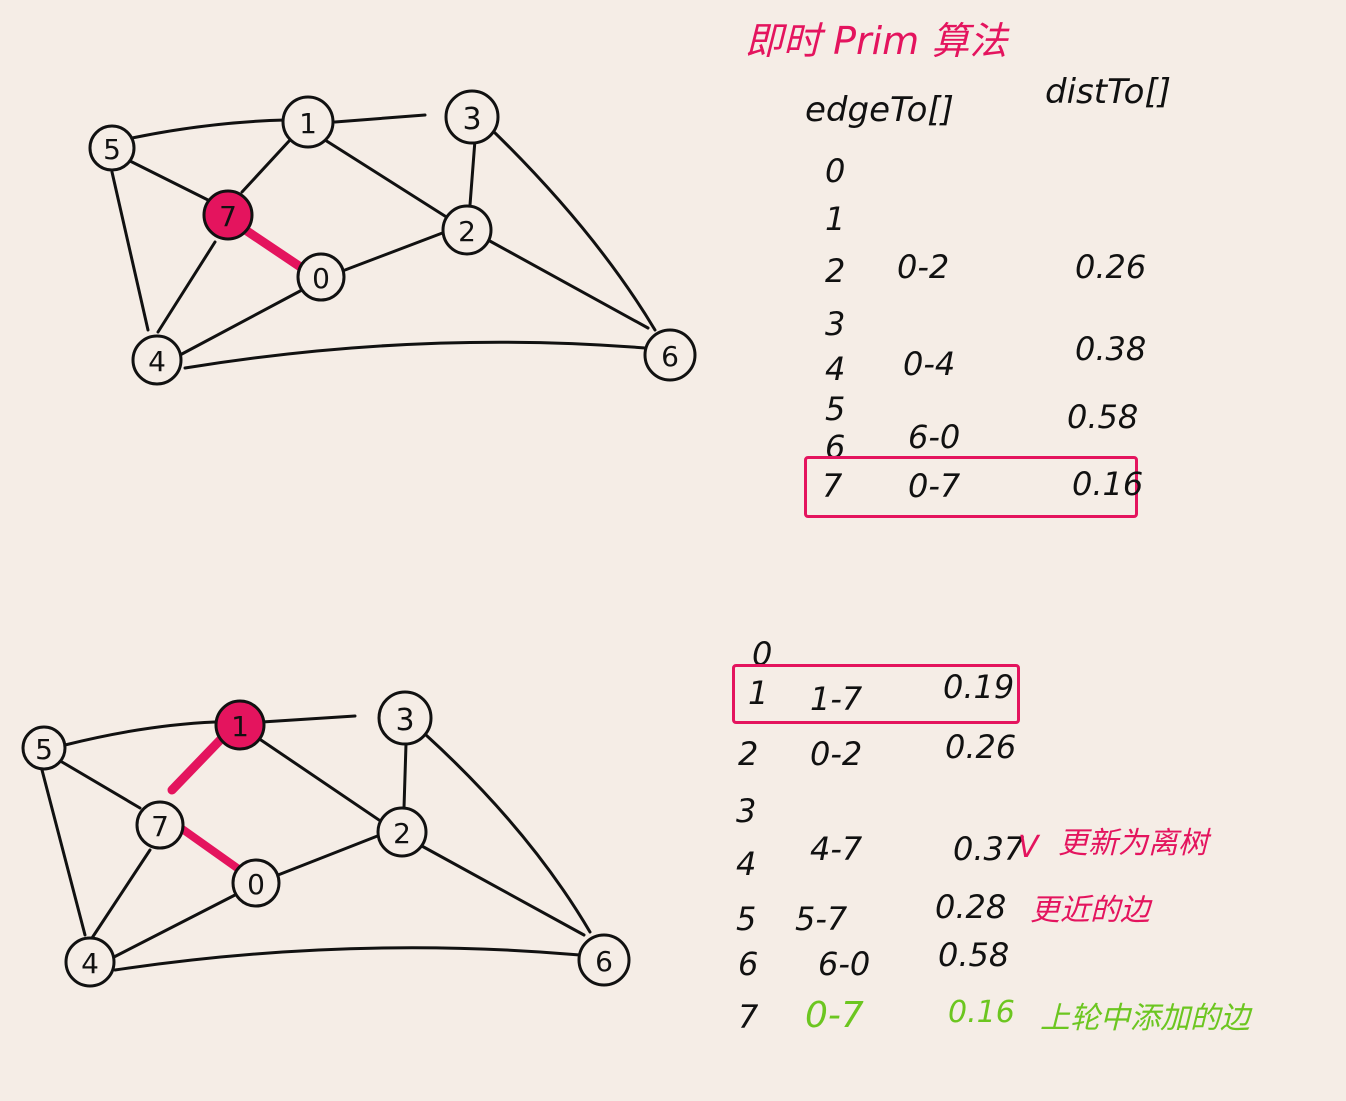 Image resolution: width=1346 pixels, height=1101 pixels. What do you see at coordinates (876, 694) in the screenshot?
I see `t2-highlight-box` at bounding box center [876, 694].